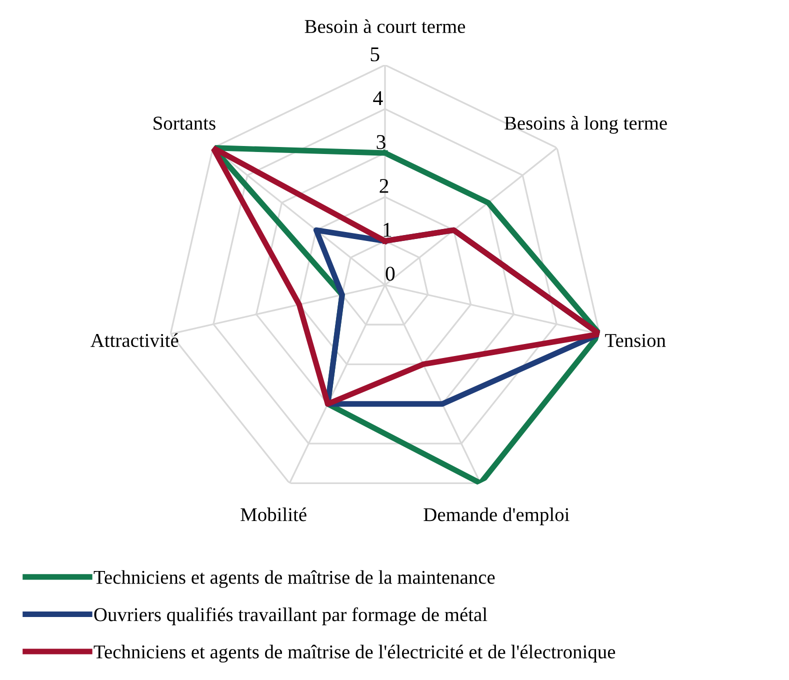 This screenshot has height=680, width=789. I want to click on spoke-label: Attractivité, so click(134, 340).